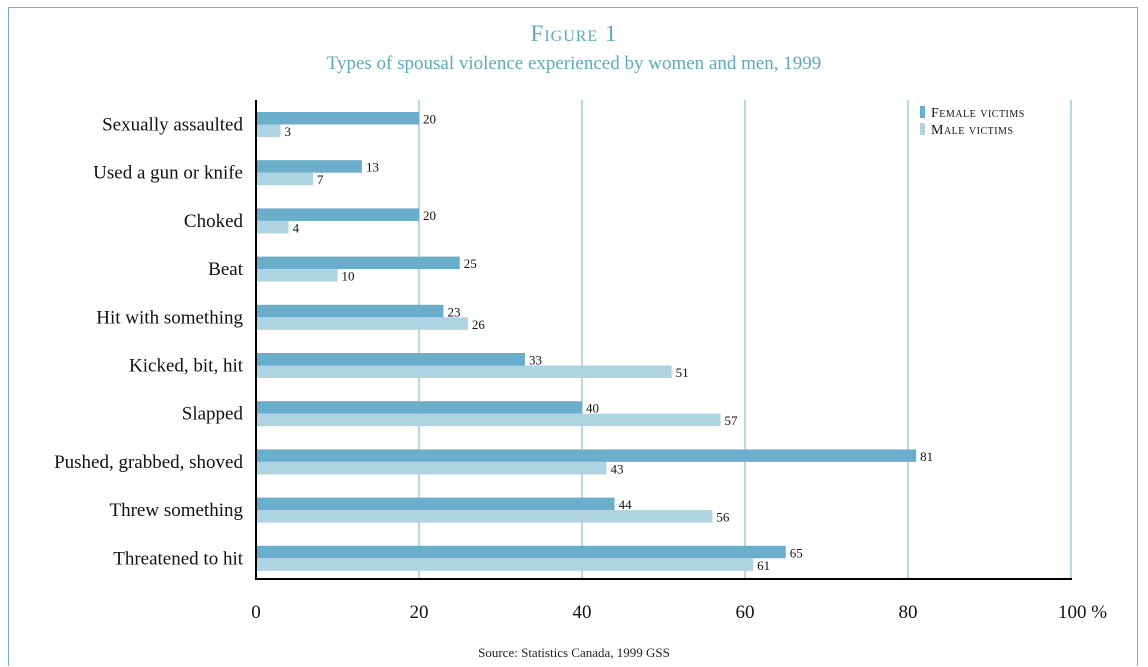  Describe the element at coordinates (470, 263) in the screenshot. I see `female-value-label-3: 25` at that location.